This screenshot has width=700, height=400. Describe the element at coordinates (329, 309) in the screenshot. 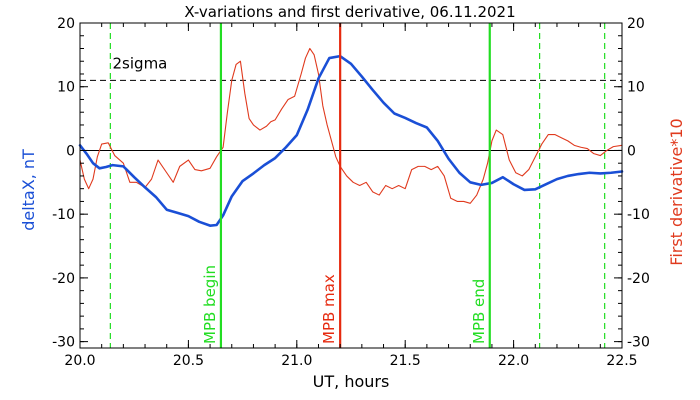

I see `marker-label: MPB max` at that location.